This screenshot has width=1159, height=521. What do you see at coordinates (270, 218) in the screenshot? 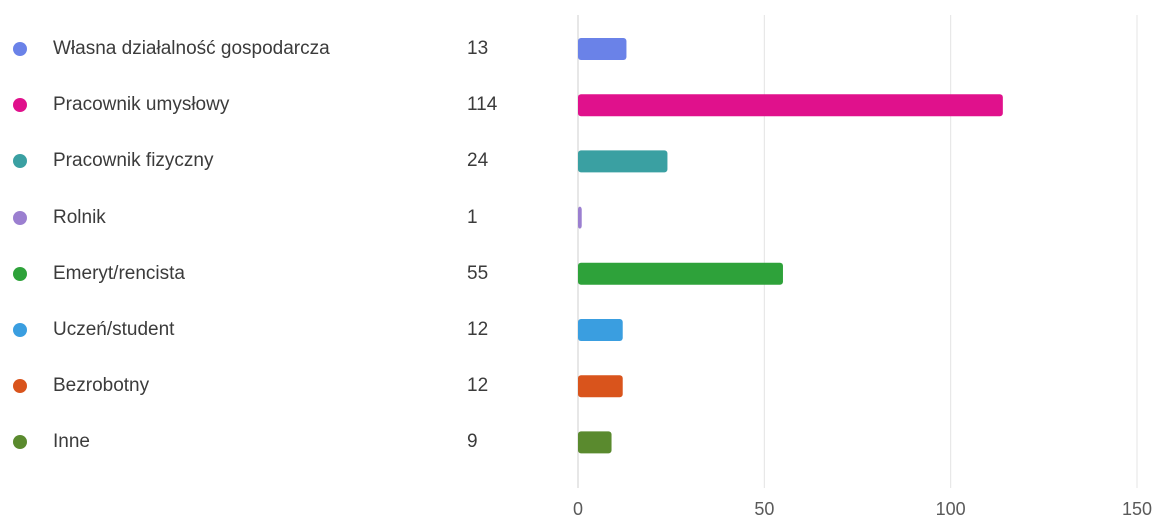
I see `legend-item-rolnik: Rolnik 1` at bounding box center [270, 218].